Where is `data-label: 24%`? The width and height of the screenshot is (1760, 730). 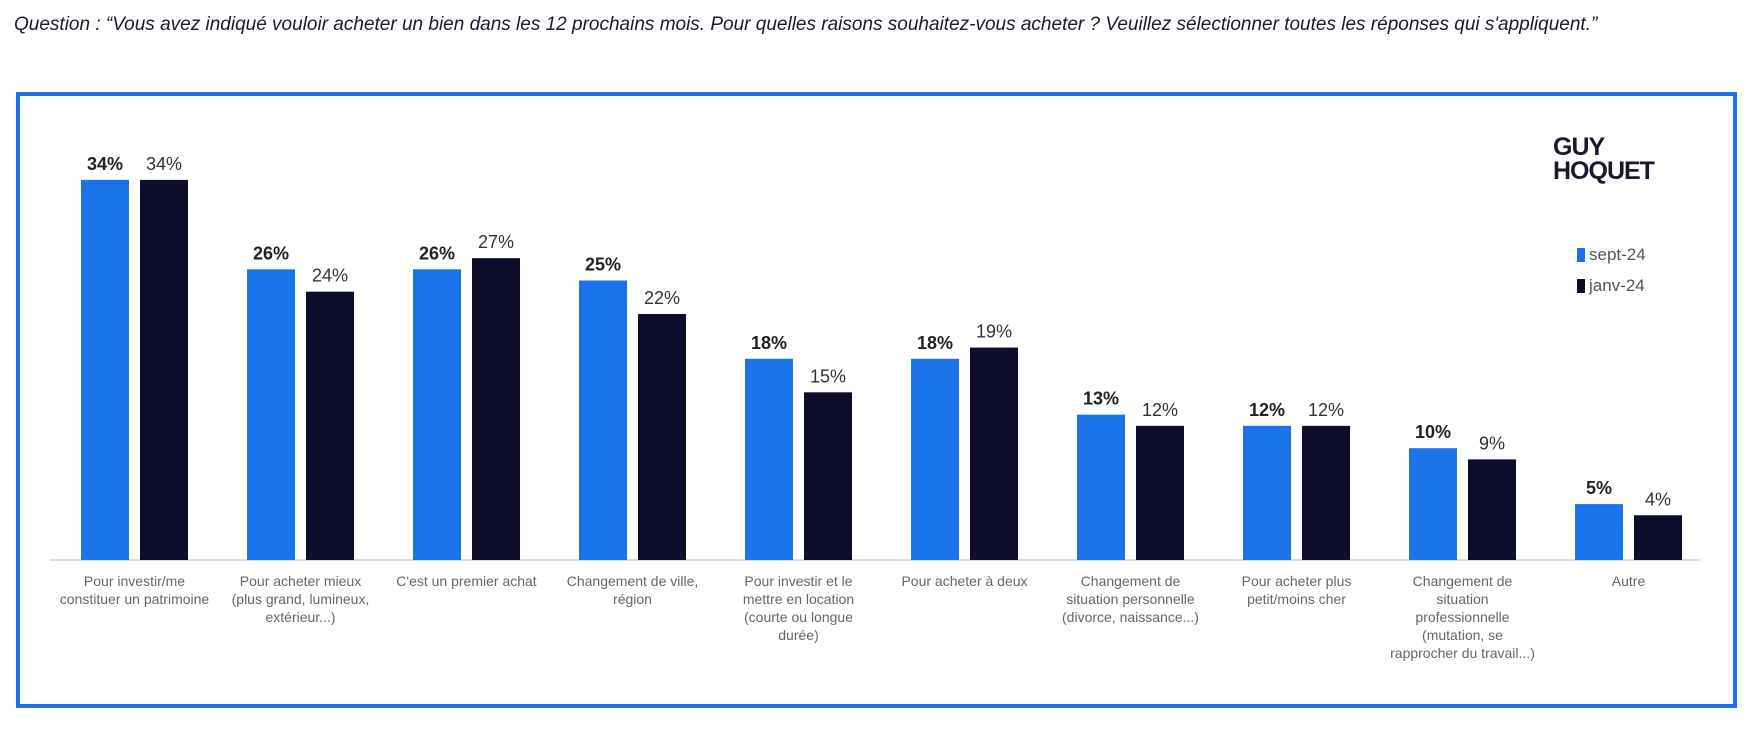 data-label: 24% is located at coordinates (330, 276).